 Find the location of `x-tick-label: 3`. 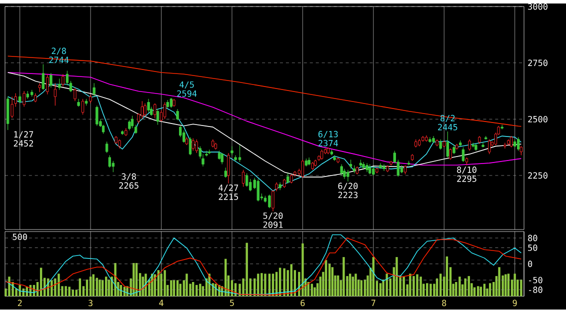

x-tick-label: 3 is located at coordinates (90, 303).